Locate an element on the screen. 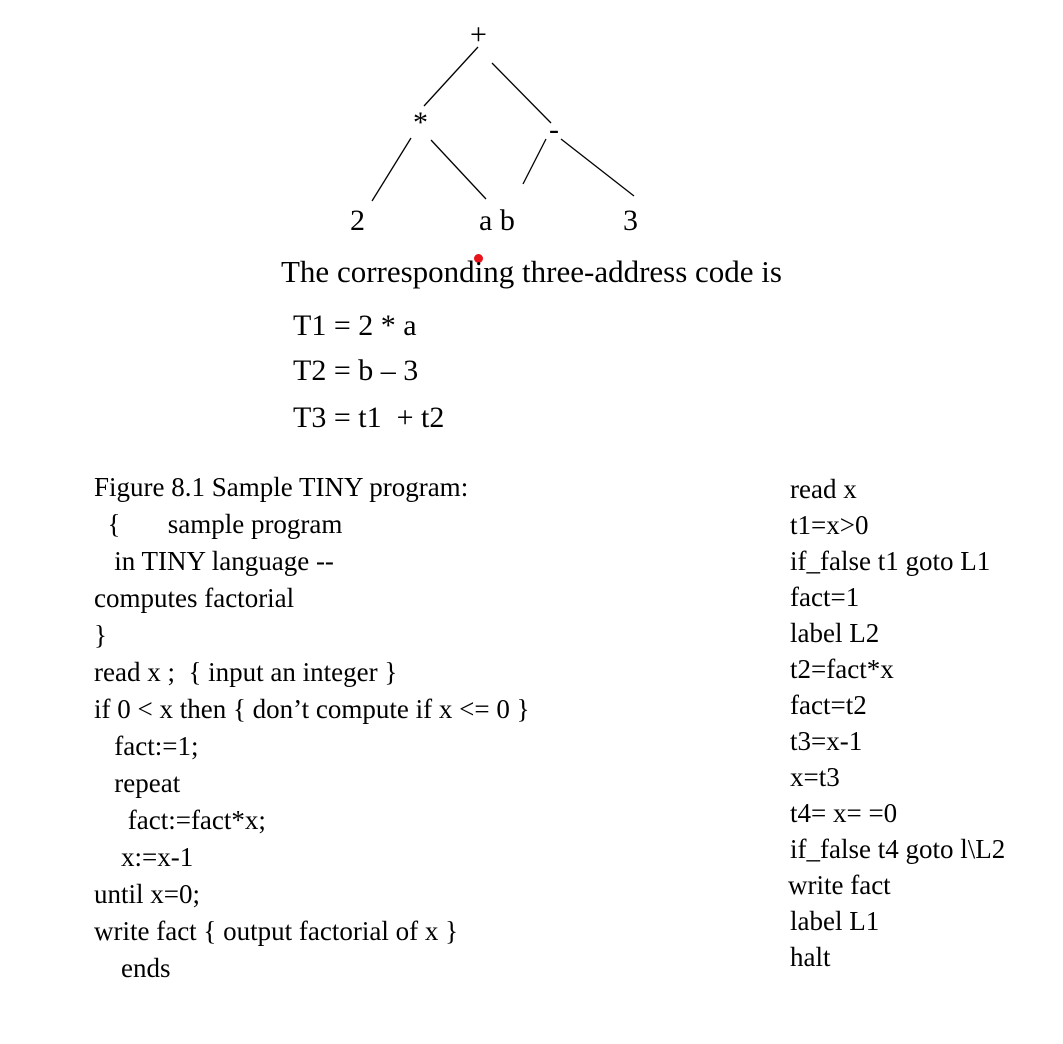 Image resolution: width=1063 pixels, height=1044 pixels. expression-tree is located at coordinates (503, 124).